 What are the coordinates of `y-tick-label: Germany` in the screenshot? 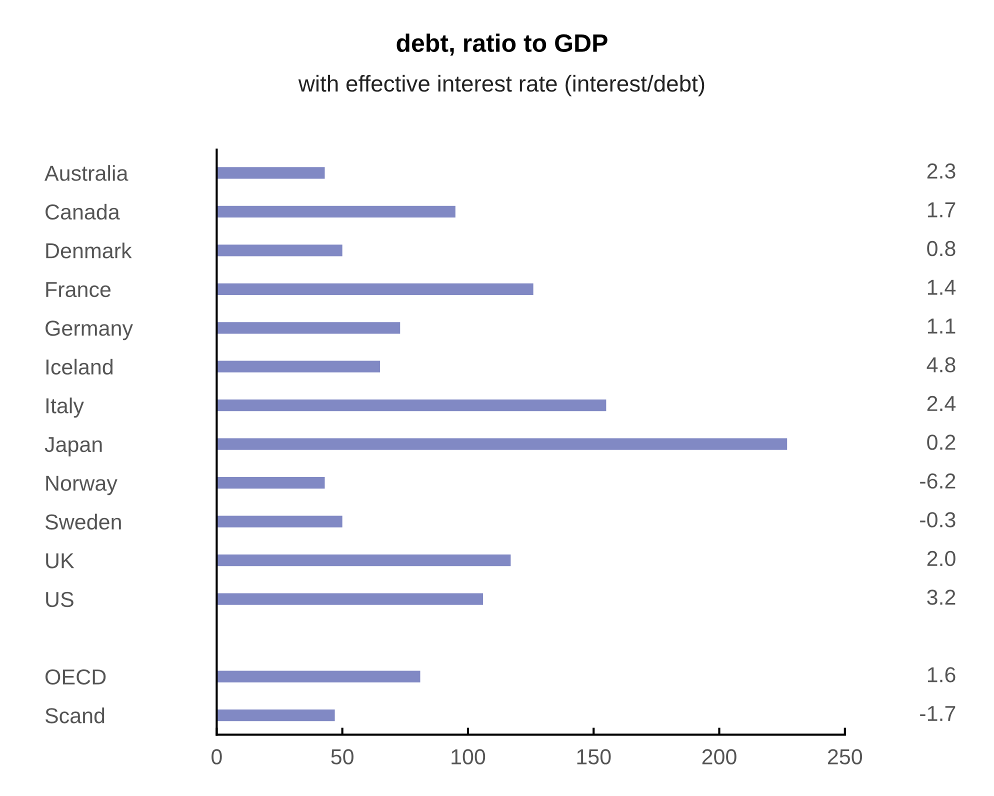 It's located at (89, 330).